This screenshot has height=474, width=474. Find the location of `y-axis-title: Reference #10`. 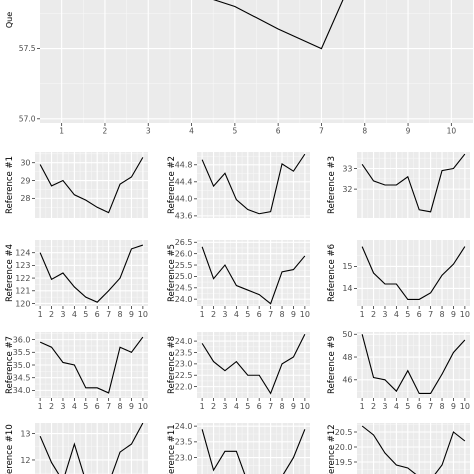

y-axis-title: Reference #10 is located at coordinates (10, 449).